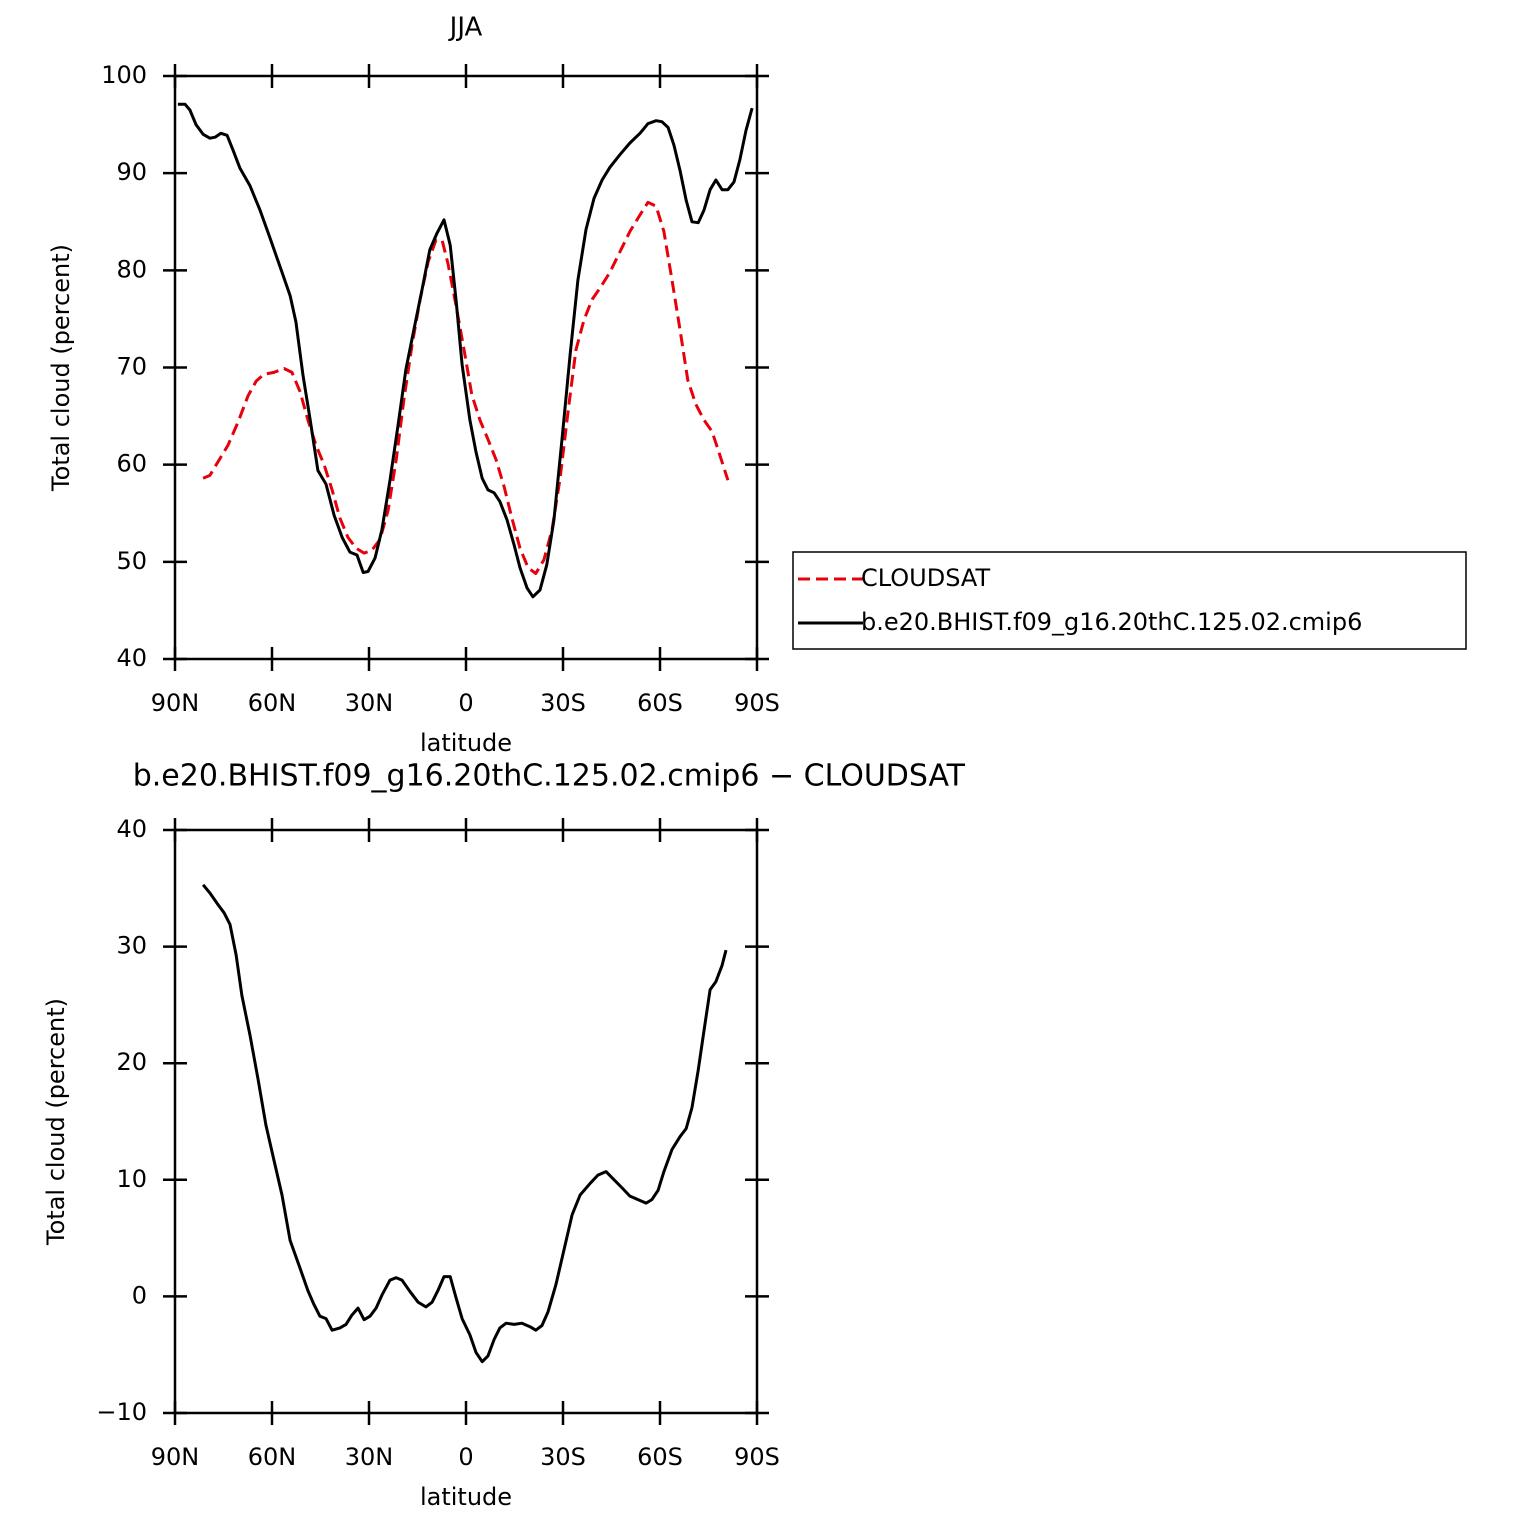 This screenshot has height=1523, width=1516. What do you see at coordinates (925, 578) in the screenshot?
I see `legend-label: CLOUDSAT` at bounding box center [925, 578].